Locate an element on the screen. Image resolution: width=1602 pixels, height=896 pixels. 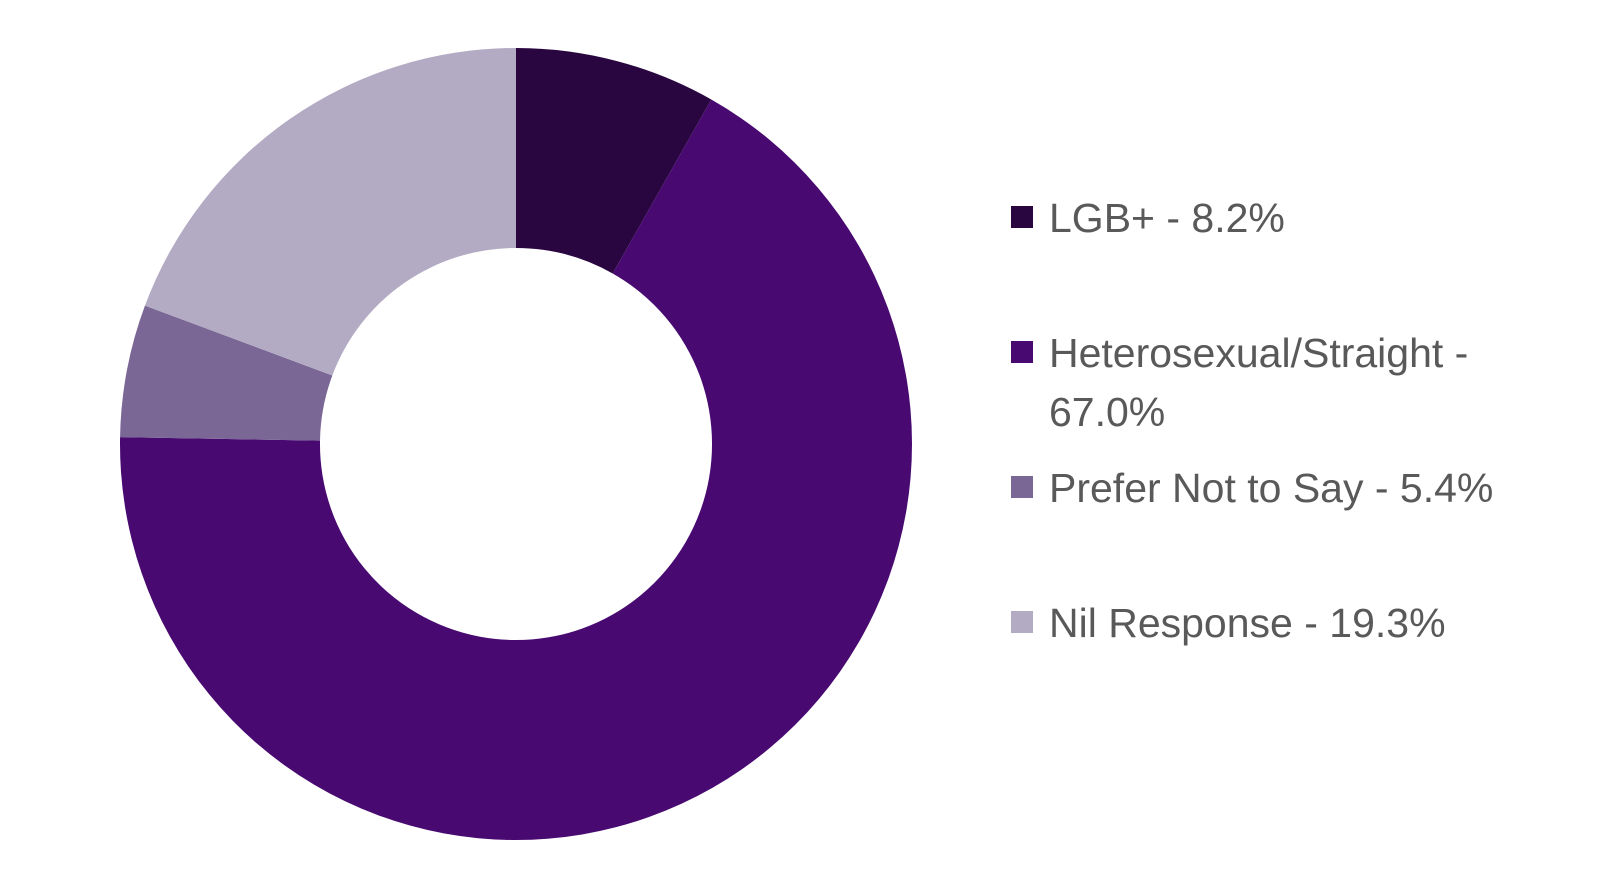
legend-item-heterosexual-straight: Heterosexual/Straight - 67.0% is located at coordinates (1271, 391).